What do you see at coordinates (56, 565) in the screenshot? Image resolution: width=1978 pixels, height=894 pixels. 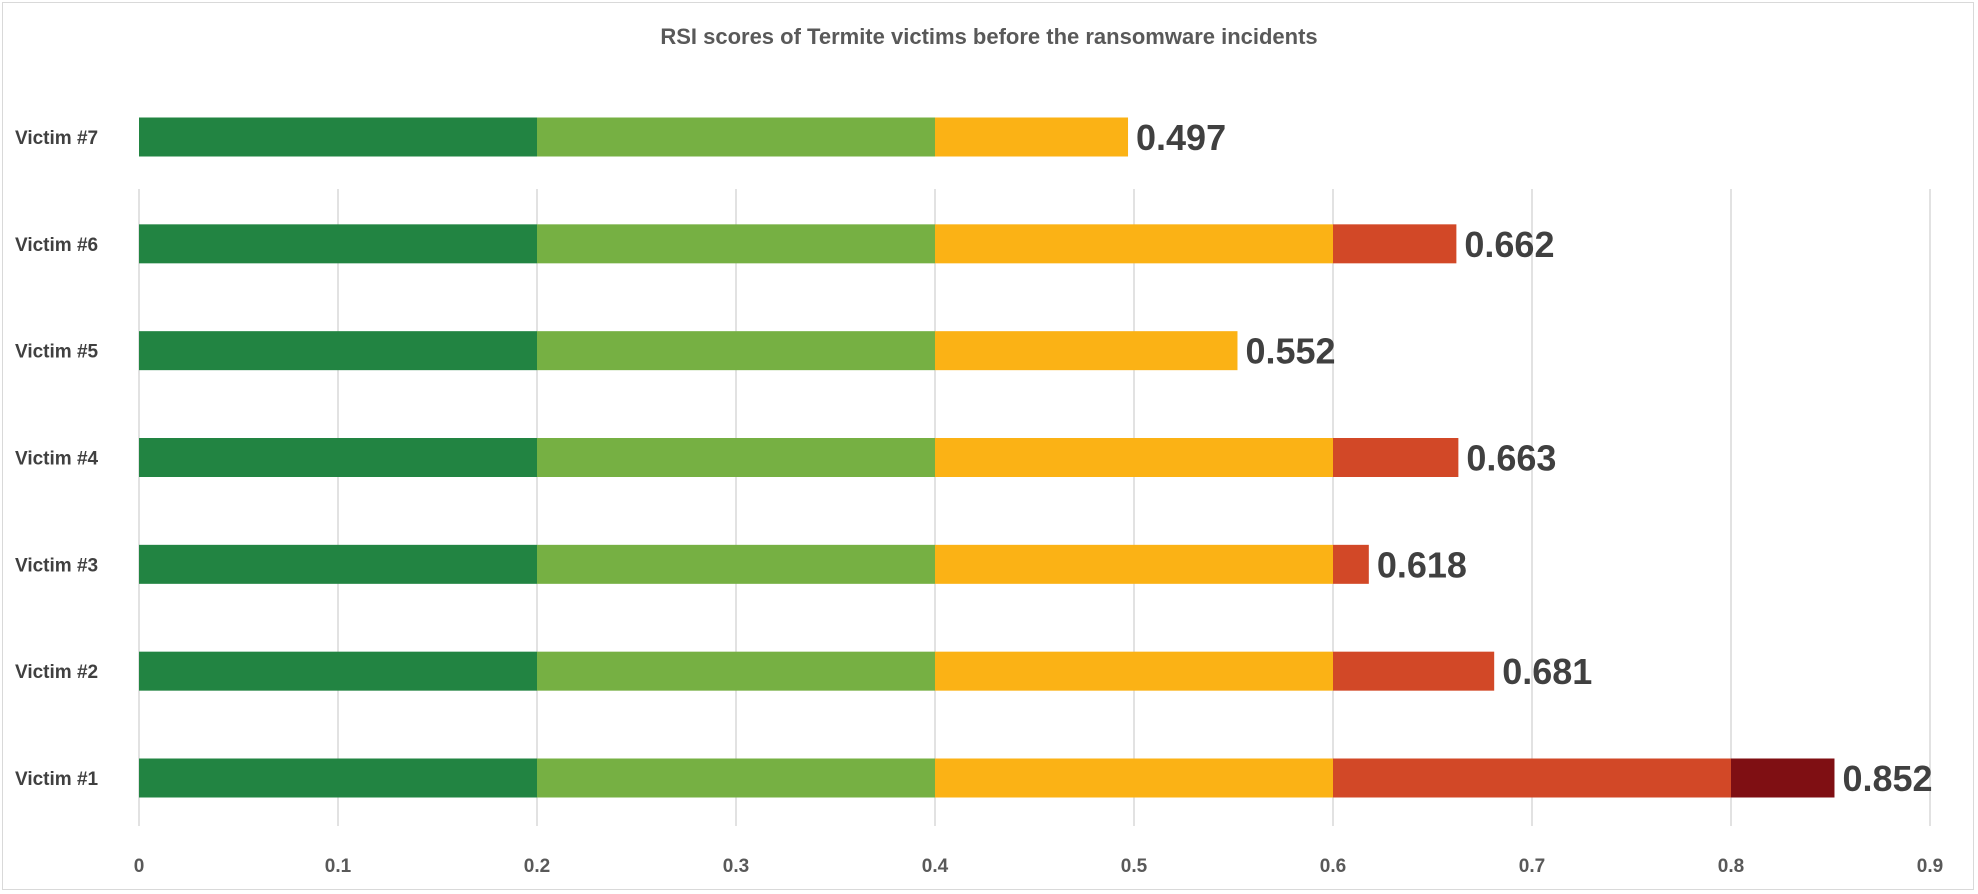 I see `category-label: Victim #3` at bounding box center [56, 565].